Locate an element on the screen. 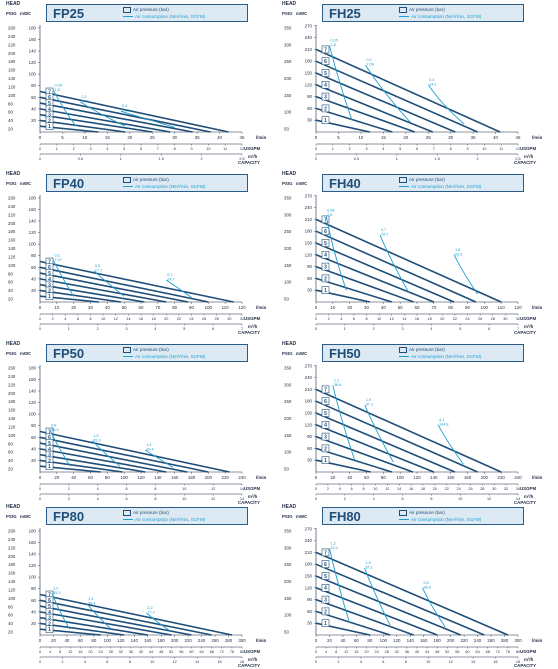  lmin-tick-label: 35 is located at coordinates (197, 137).